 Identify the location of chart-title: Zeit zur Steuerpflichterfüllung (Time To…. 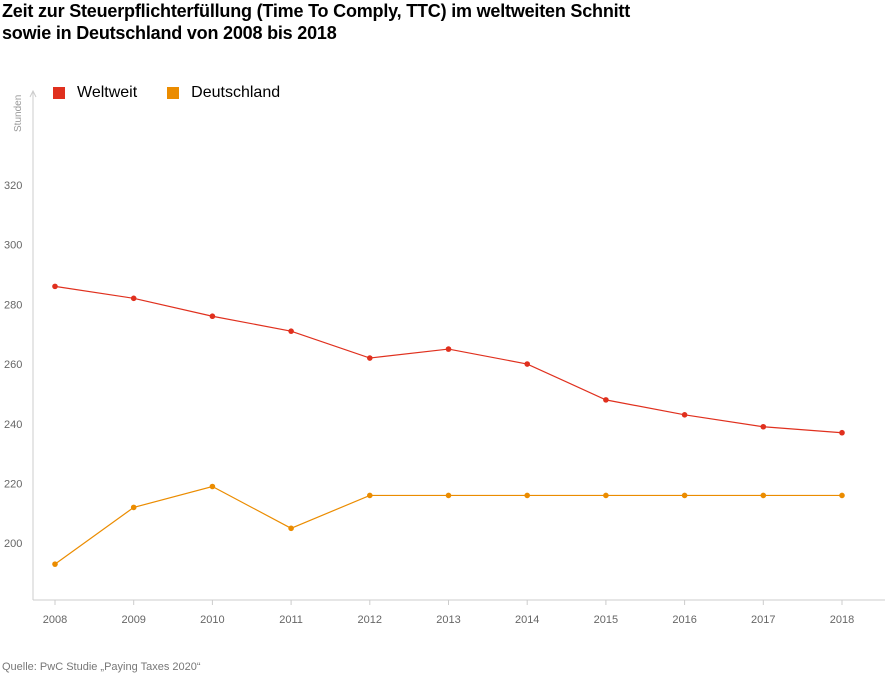
(432, 22).